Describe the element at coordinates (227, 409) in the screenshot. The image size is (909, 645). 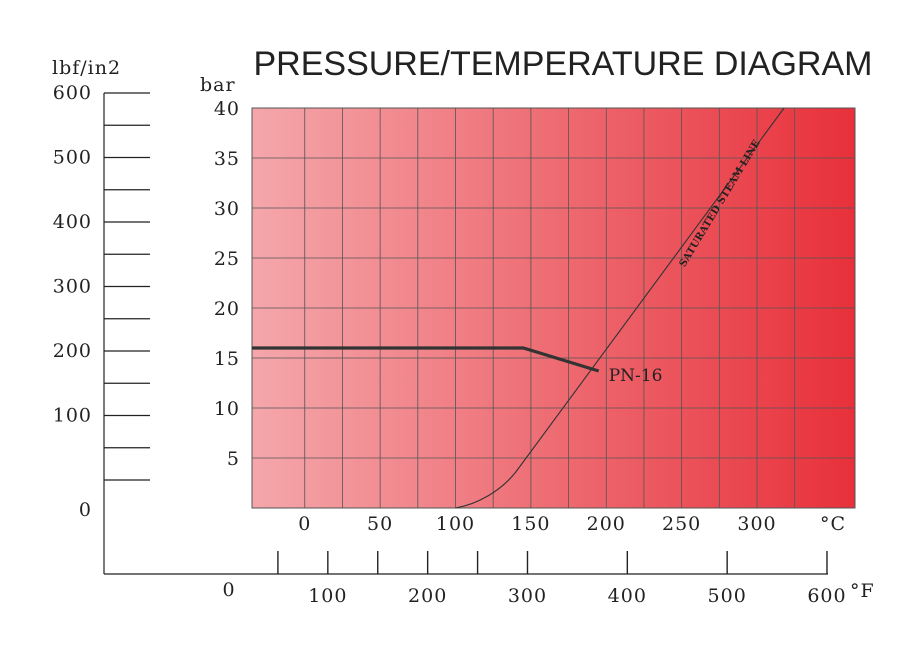
I see `bar-tick-label: 10` at that location.